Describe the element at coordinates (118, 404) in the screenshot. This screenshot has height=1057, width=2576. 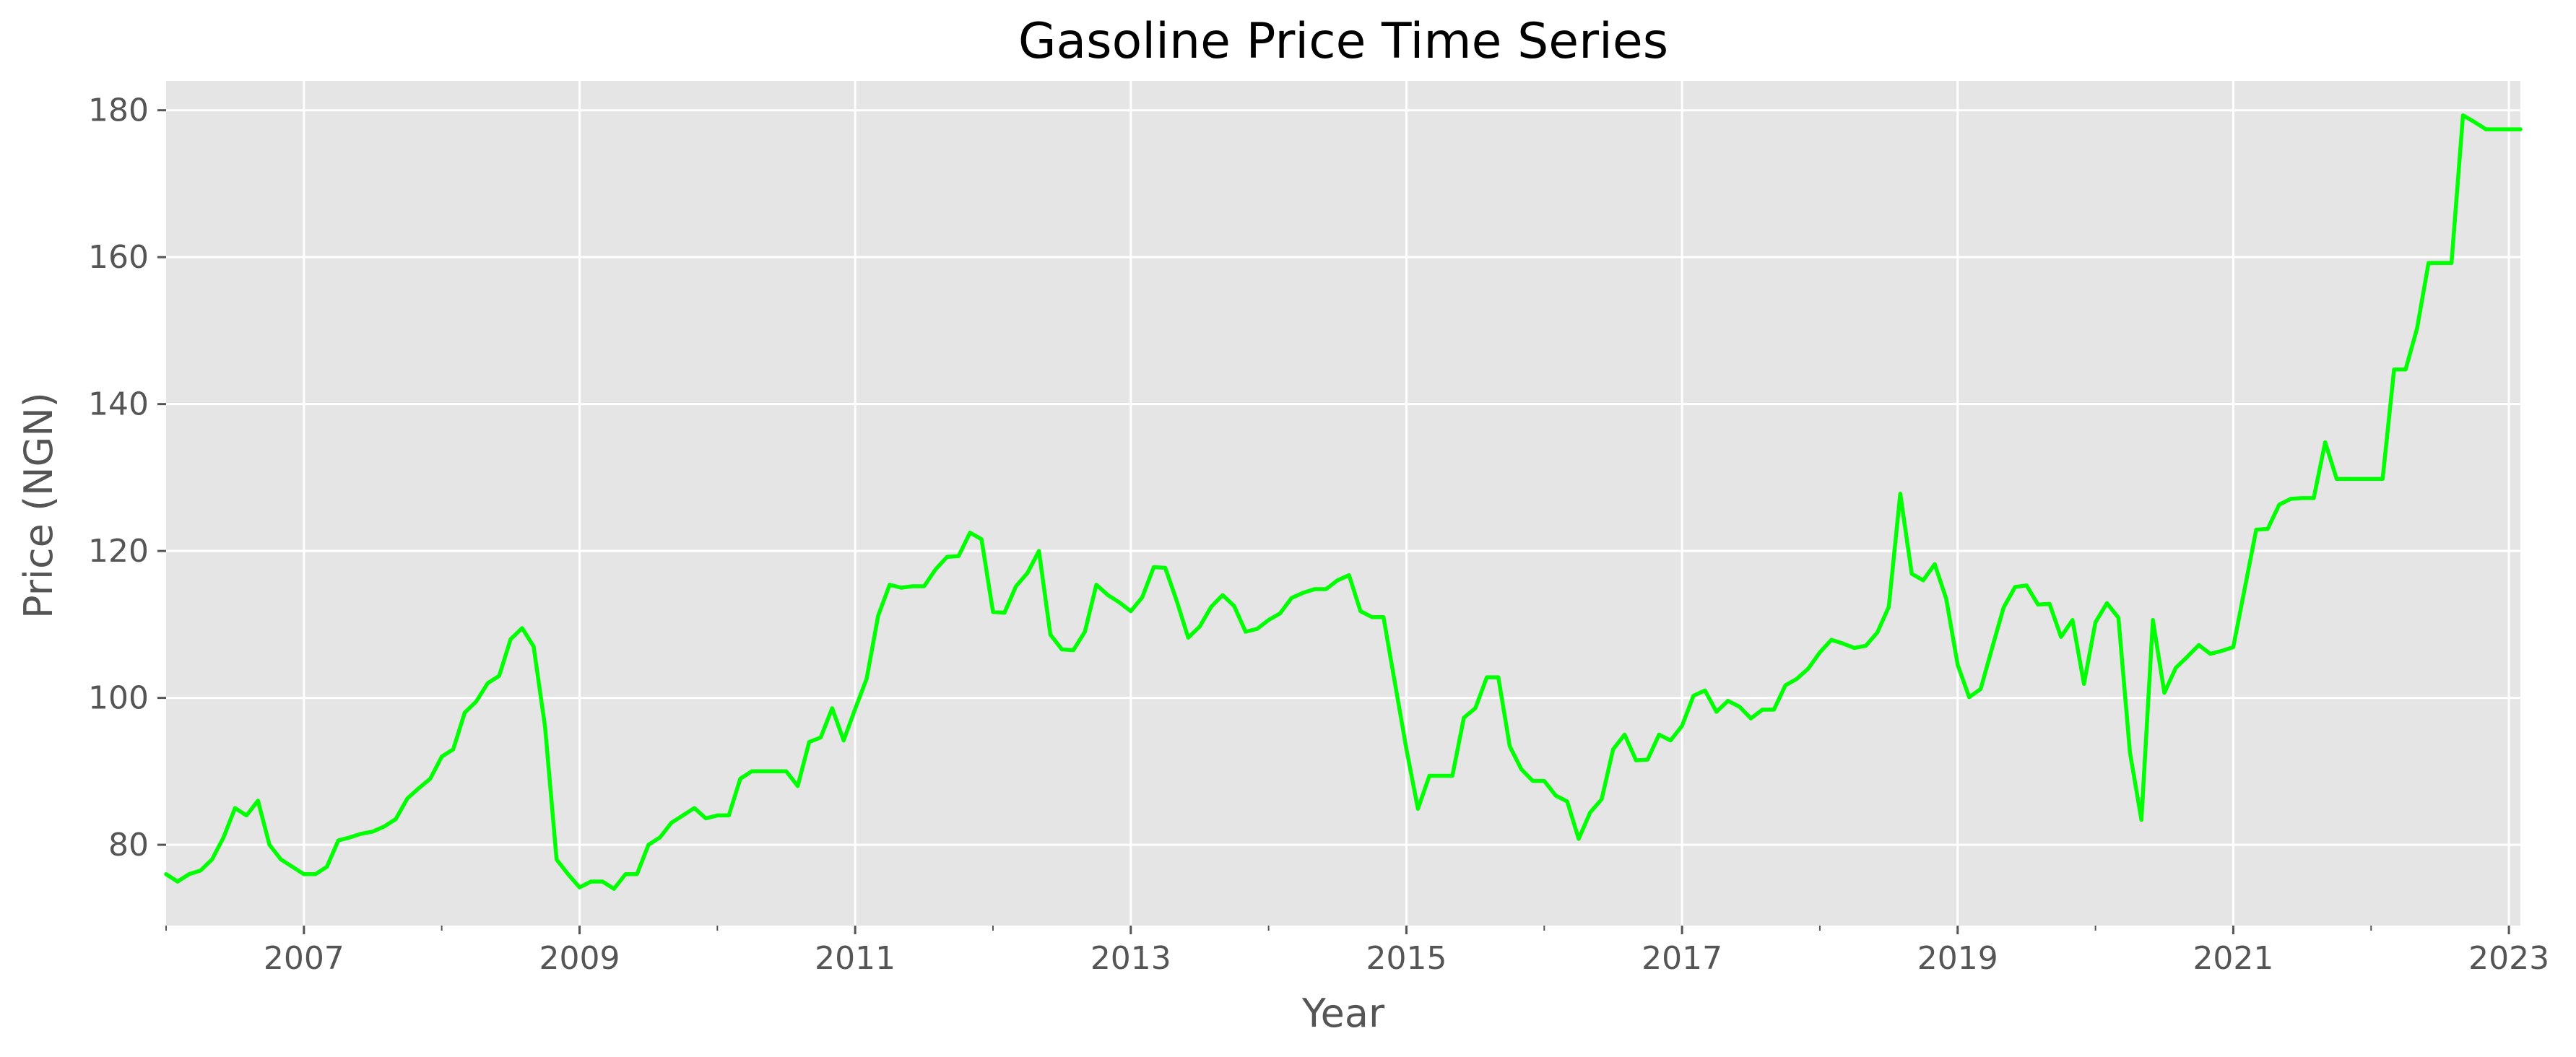
I see `y-tick-label: 140` at that location.